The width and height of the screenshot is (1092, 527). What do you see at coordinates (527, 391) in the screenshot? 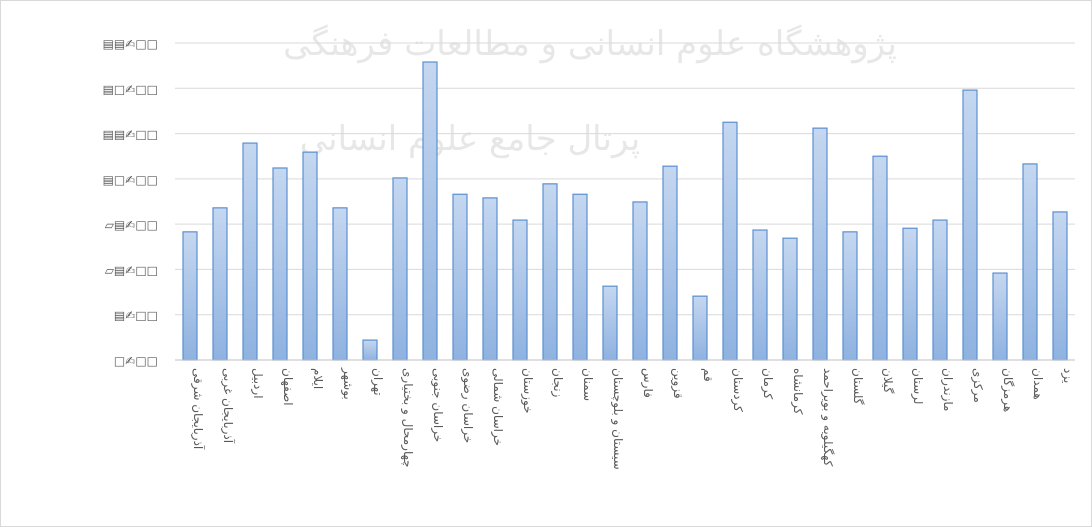
I see `x-tick-label: خوزستان` at bounding box center [527, 391].